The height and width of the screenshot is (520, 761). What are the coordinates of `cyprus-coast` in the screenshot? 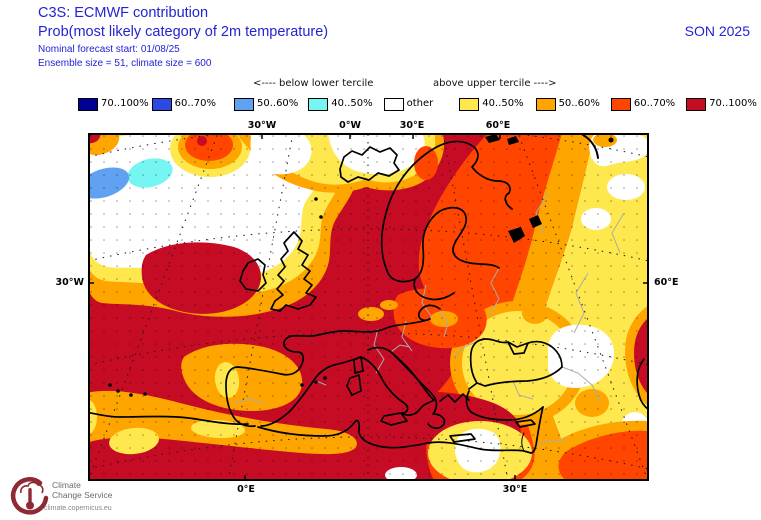 It's located at (525, 423).